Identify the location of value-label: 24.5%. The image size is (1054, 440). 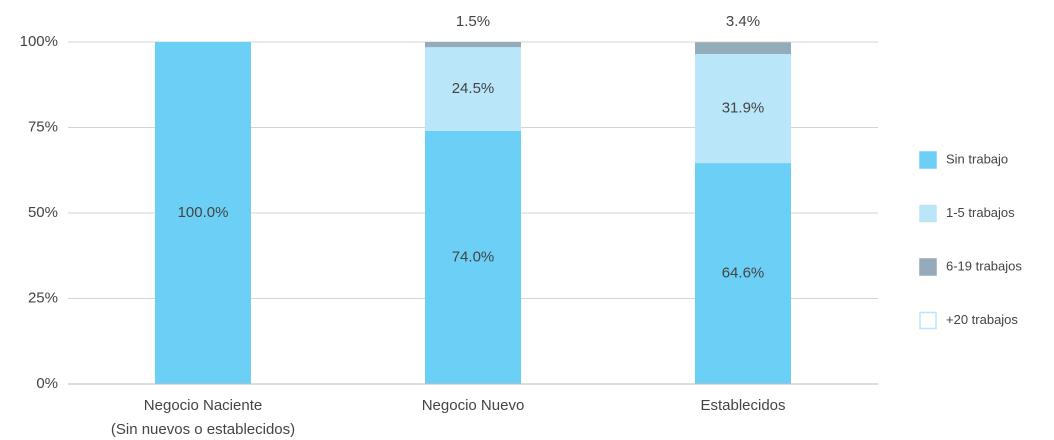
(473, 88).